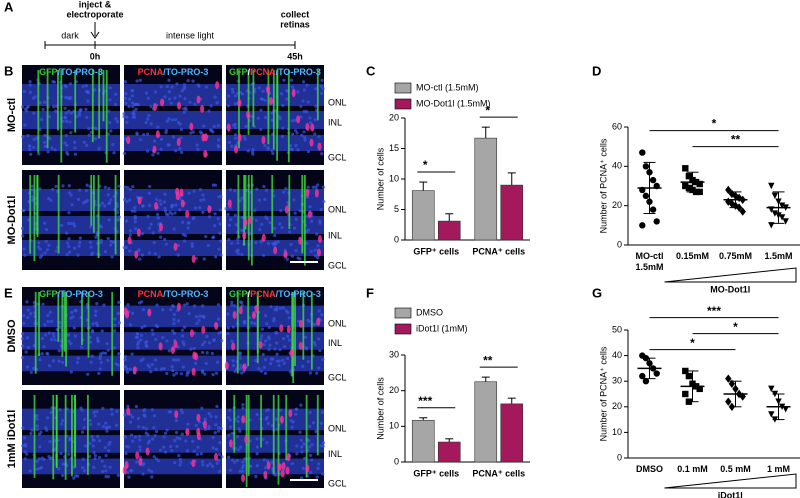  I want to click on x-tick-label: PCNA⁺ cells, so click(498, 251).